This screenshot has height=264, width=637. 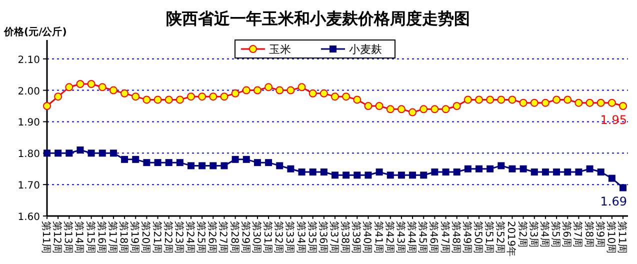 What do you see at coordinates (201, 237) in the screenshot?
I see `x-tick-label: 第25周` at bounding box center [201, 237].